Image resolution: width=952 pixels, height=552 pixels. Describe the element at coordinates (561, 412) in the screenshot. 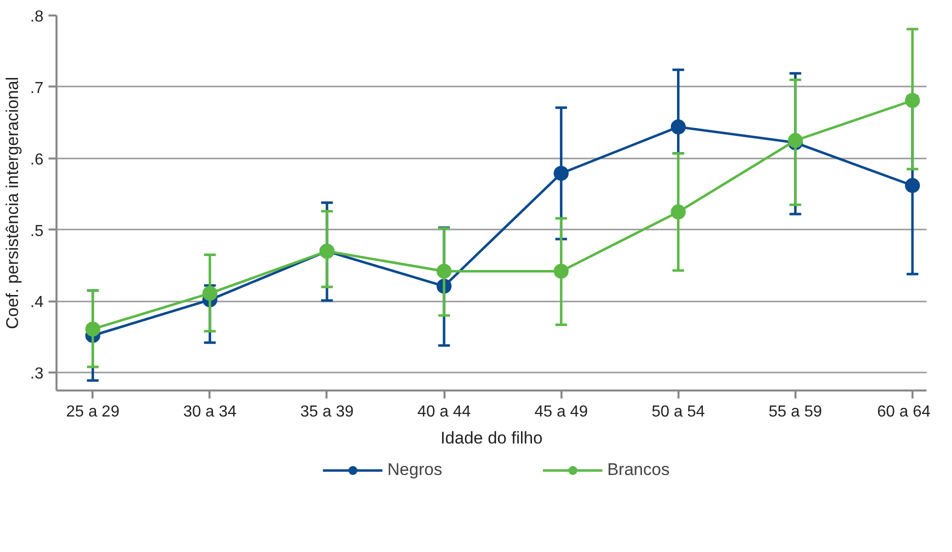

I see `x-tick-label: 45 a 49` at that location.